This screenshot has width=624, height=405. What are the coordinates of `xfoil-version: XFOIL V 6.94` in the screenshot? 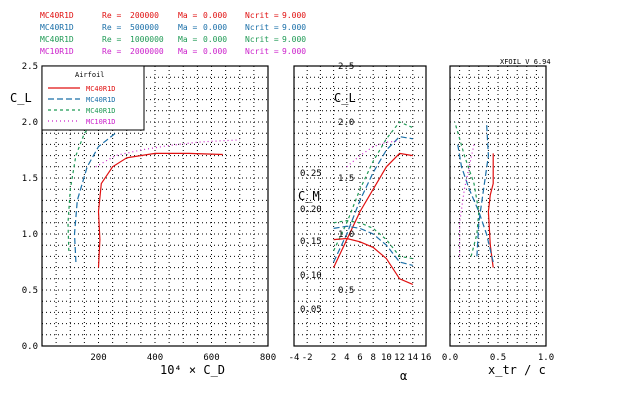 It's located at (525, 62).